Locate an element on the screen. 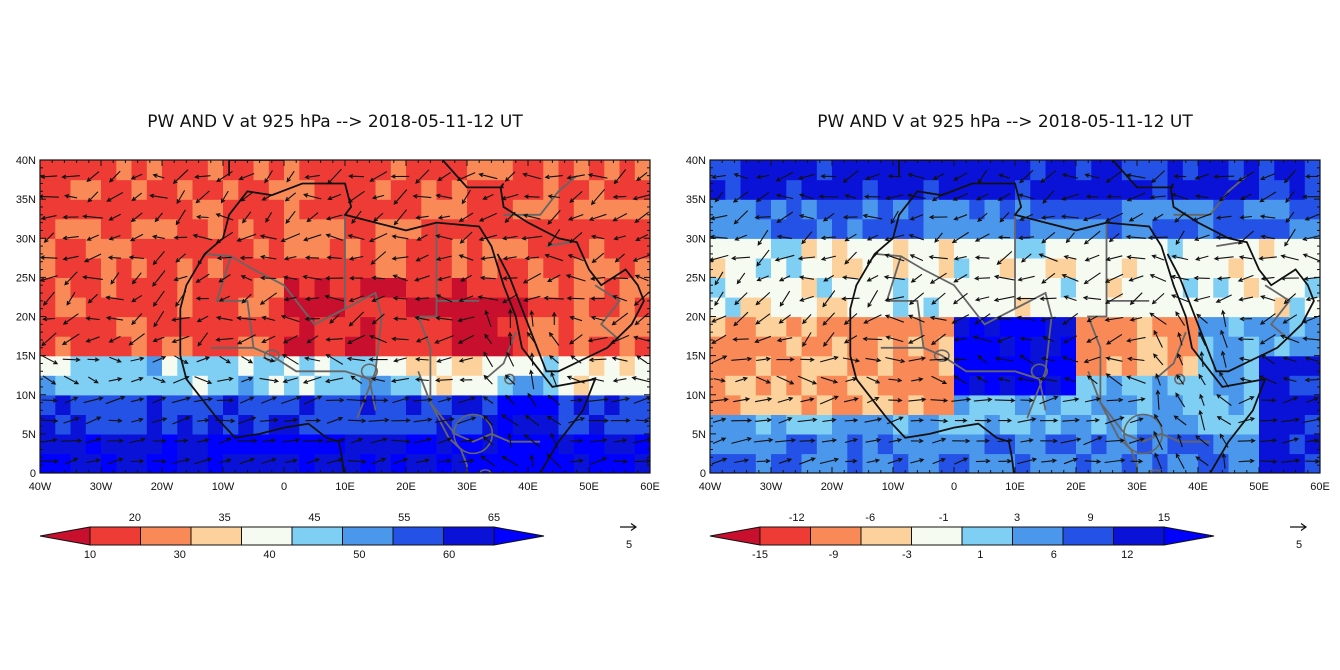  y-tick-label: 30N is located at coordinates (696, 239).